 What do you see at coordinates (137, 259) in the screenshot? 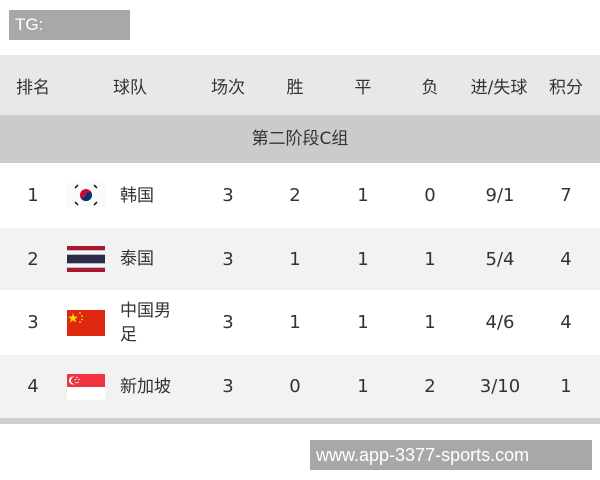
I see `team-name: 泰国` at bounding box center [137, 259].